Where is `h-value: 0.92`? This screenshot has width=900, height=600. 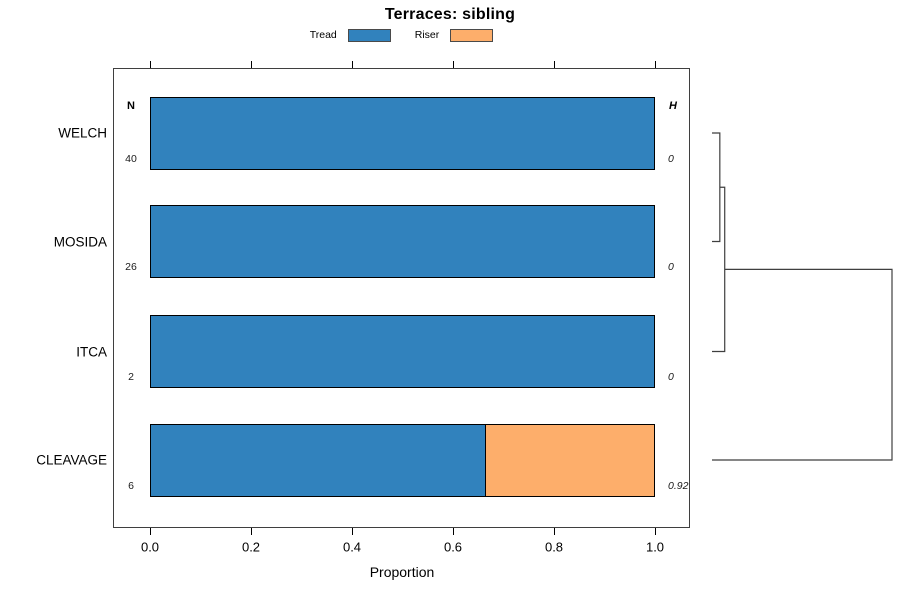
h-value: 0.92 is located at coordinates (678, 485).